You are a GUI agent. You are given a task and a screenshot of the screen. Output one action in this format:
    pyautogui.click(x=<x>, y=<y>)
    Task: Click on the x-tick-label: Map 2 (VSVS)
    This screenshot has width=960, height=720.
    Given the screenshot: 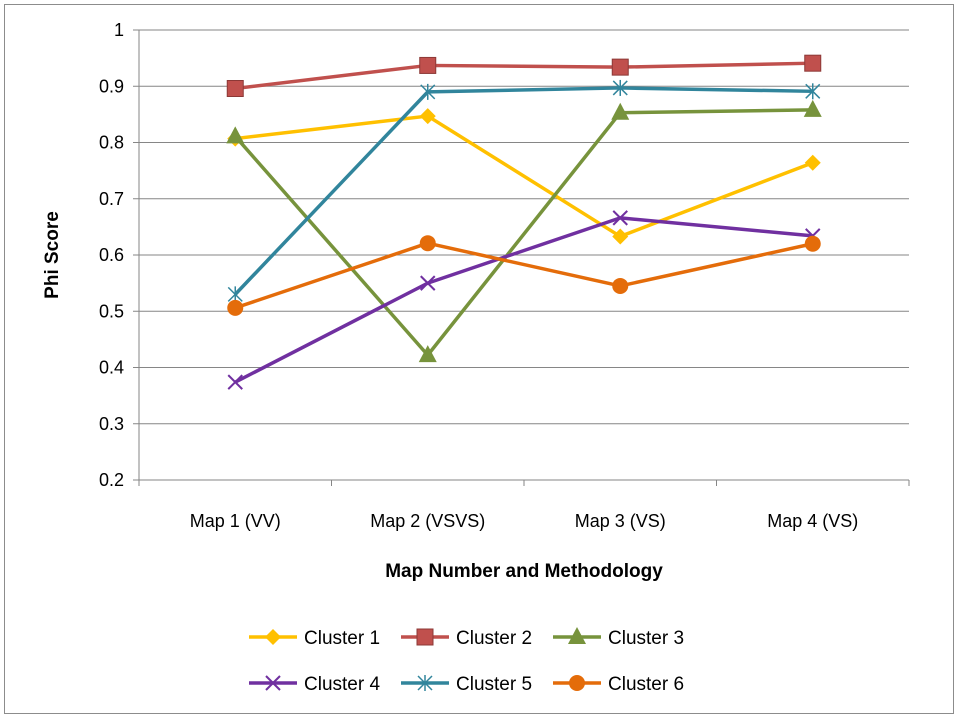 What is the action you would take?
    pyautogui.click(x=427, y=521)
    